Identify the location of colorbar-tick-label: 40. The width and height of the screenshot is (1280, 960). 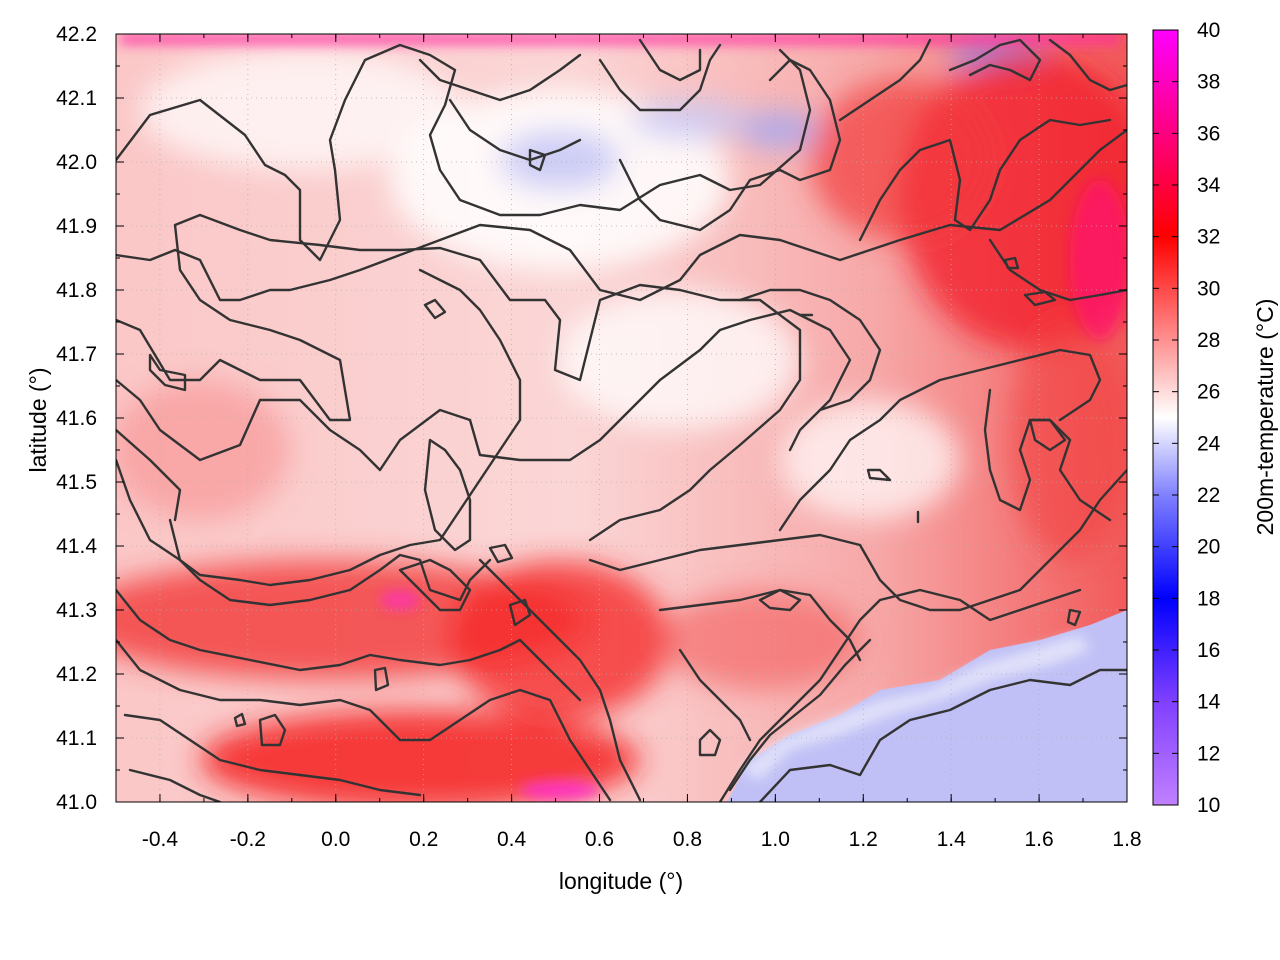
(1208, 30).